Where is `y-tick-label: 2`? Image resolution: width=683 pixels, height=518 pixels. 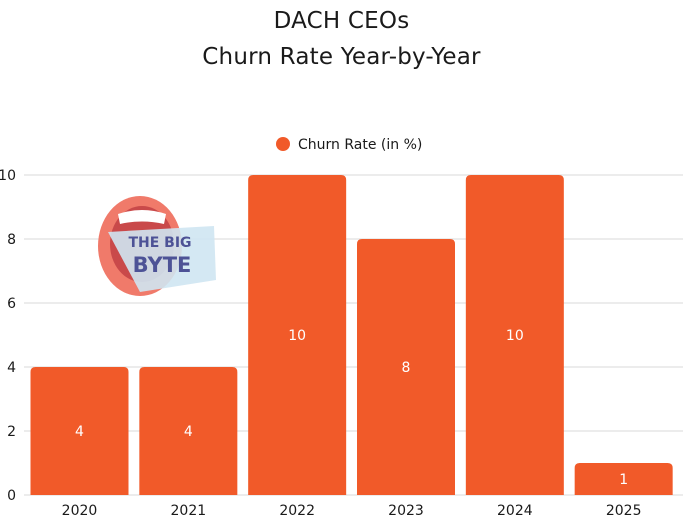 y-tick-label: 2 is located at coordinates (11, 432).